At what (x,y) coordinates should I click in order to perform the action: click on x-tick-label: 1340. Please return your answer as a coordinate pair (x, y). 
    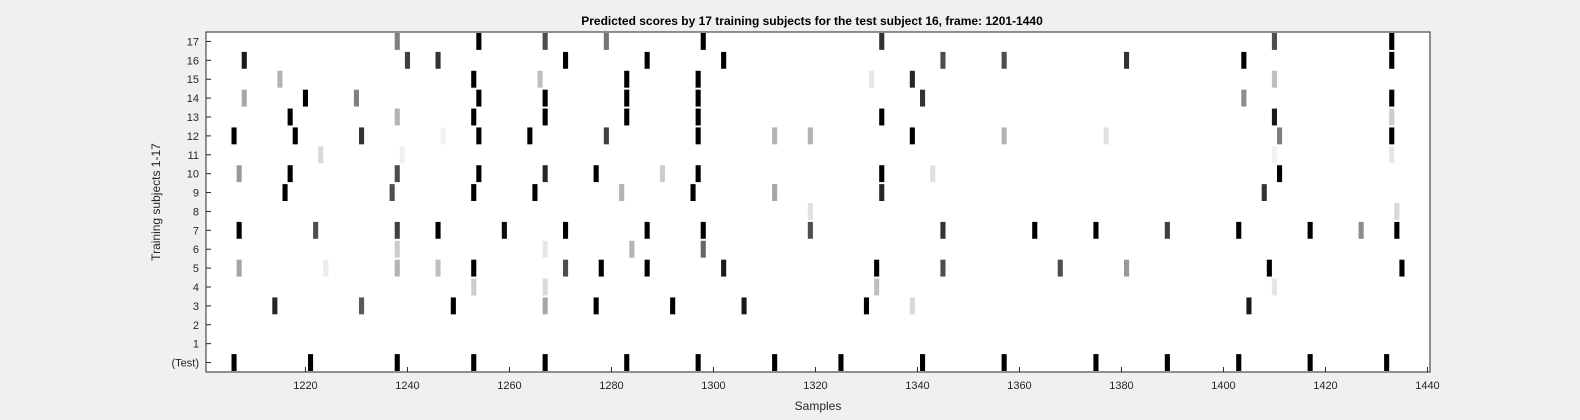
    Looking at the image, I should click on (917, 386).